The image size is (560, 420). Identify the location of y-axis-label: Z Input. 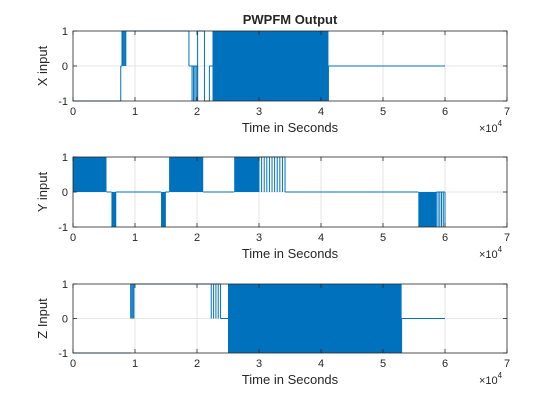
(42, 318).